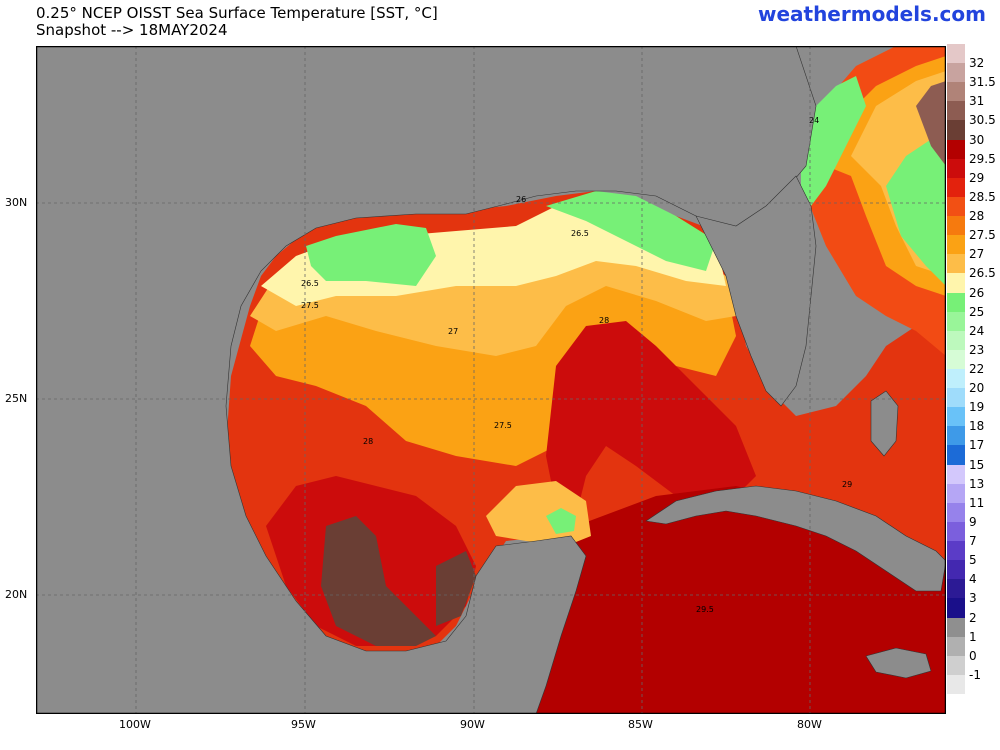  Describe the element at coordinates (977, 292) in the screenshot. I see `colorbar-label: 26` at that location.